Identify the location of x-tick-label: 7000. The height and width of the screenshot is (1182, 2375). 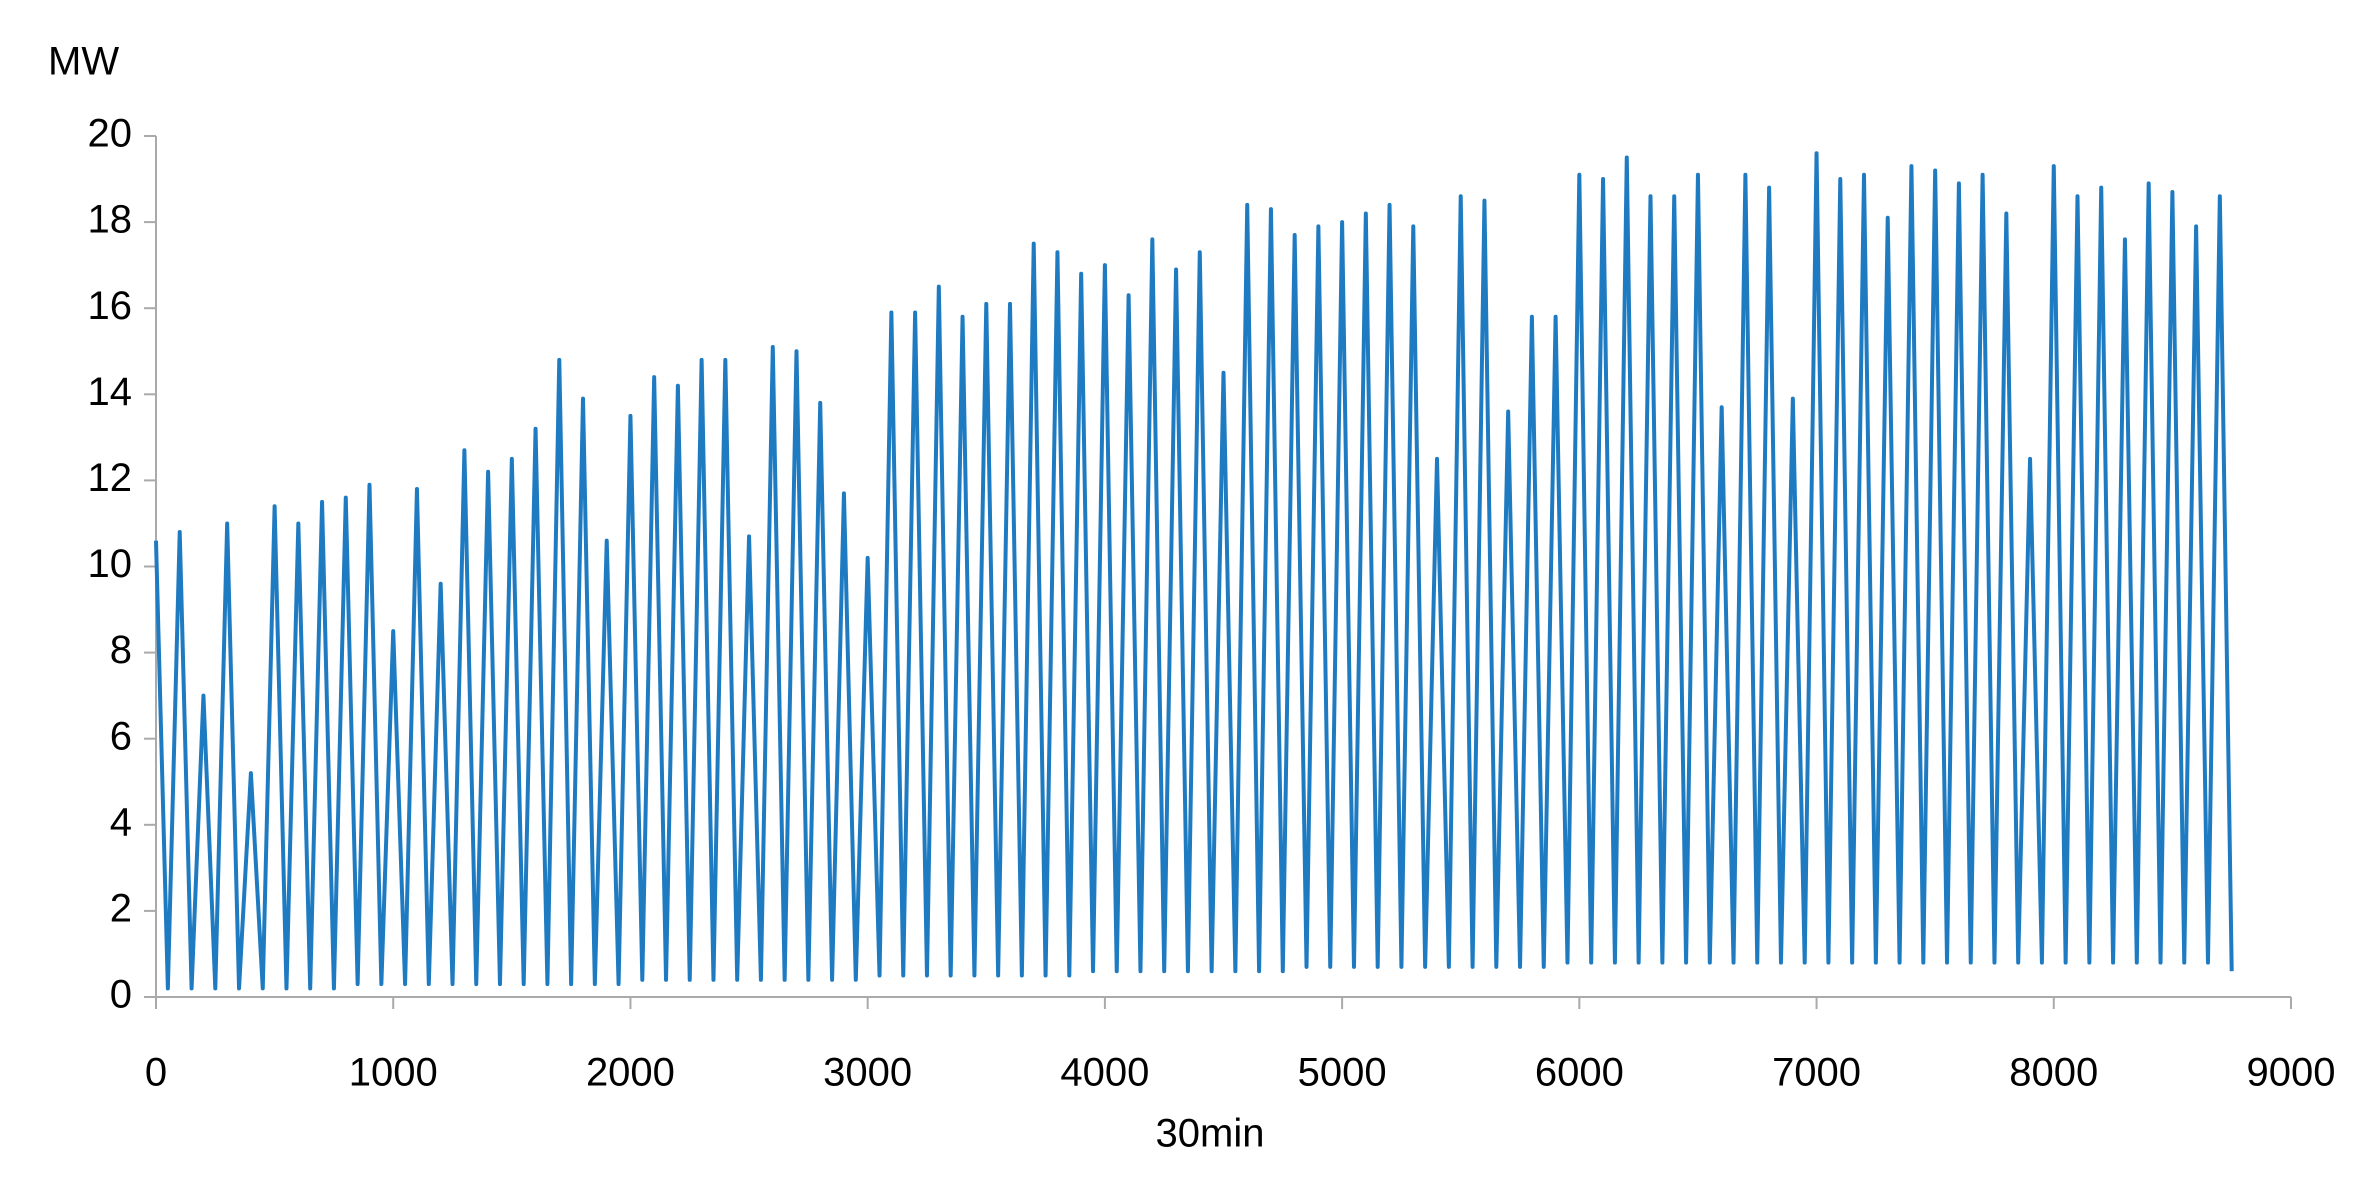
(1816, 1073).